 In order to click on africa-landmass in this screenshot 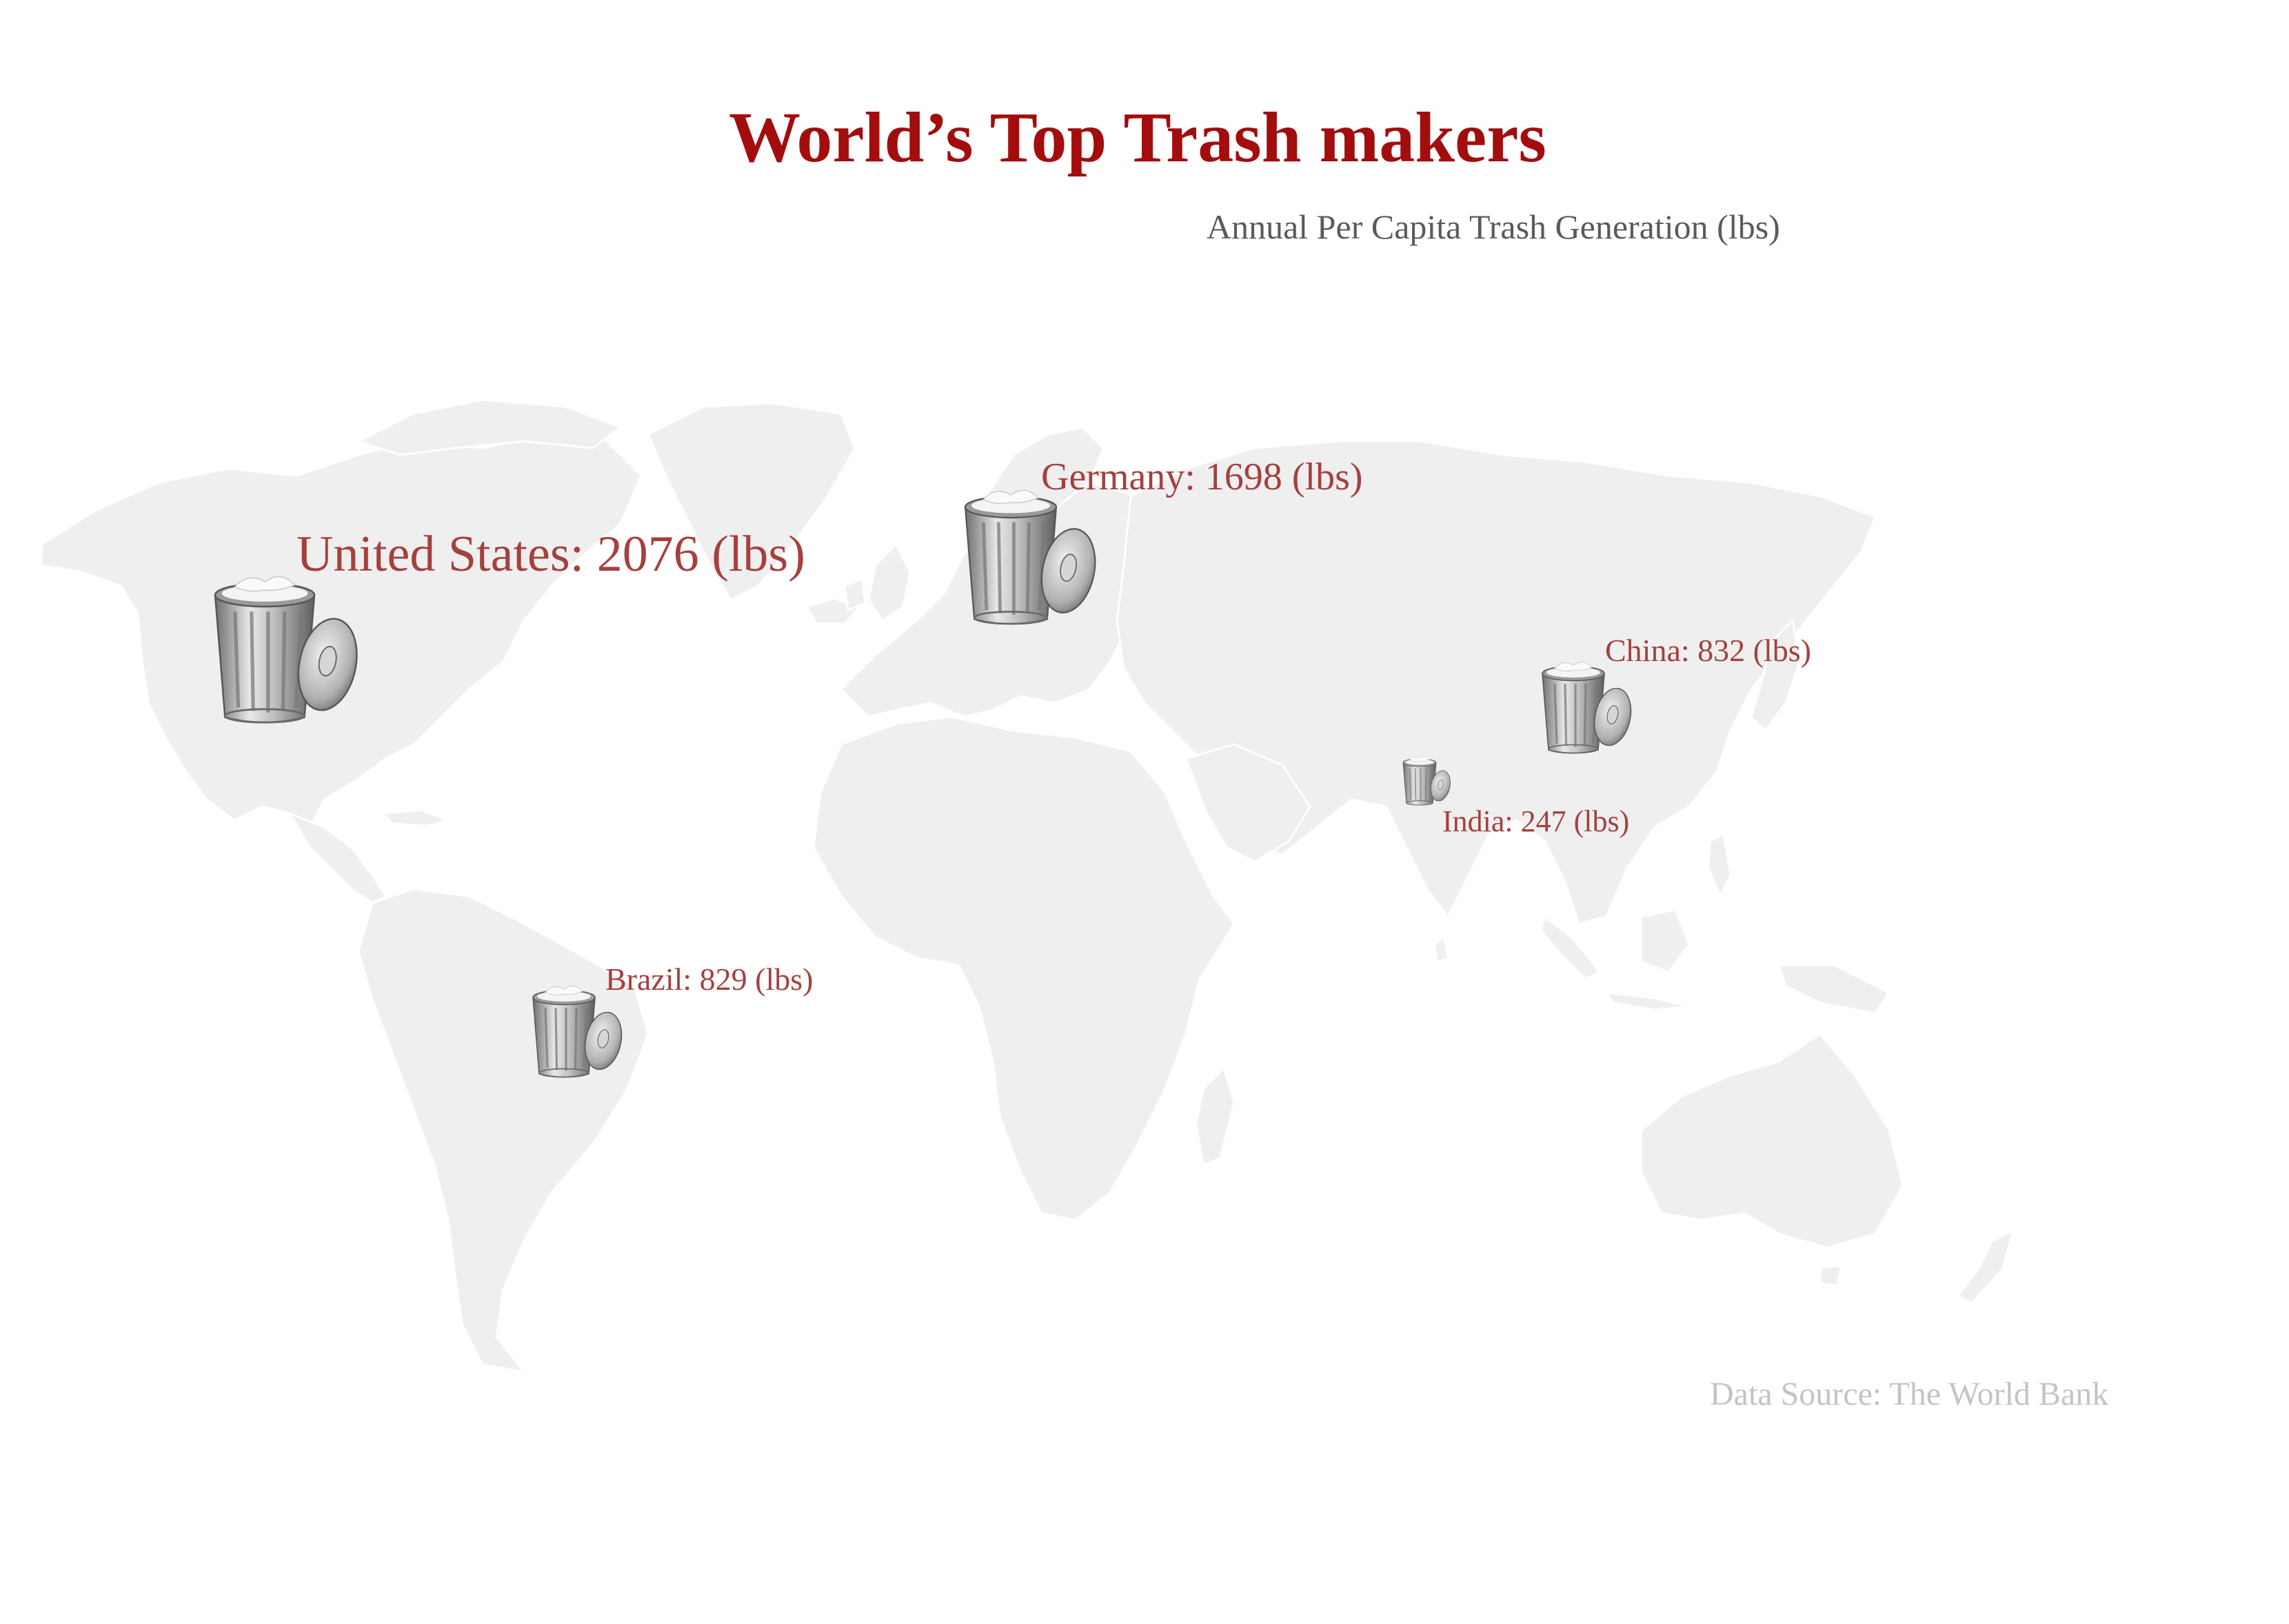, I will do `click(1024, 968)`.